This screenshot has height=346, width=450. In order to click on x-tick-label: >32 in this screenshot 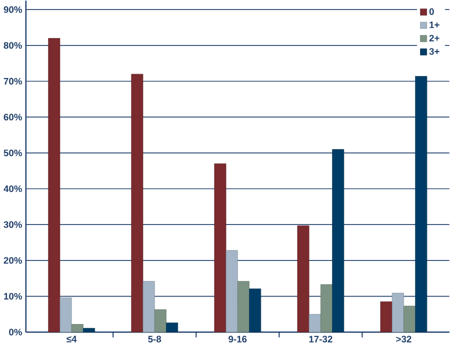, I will do `click(404, 339)`.